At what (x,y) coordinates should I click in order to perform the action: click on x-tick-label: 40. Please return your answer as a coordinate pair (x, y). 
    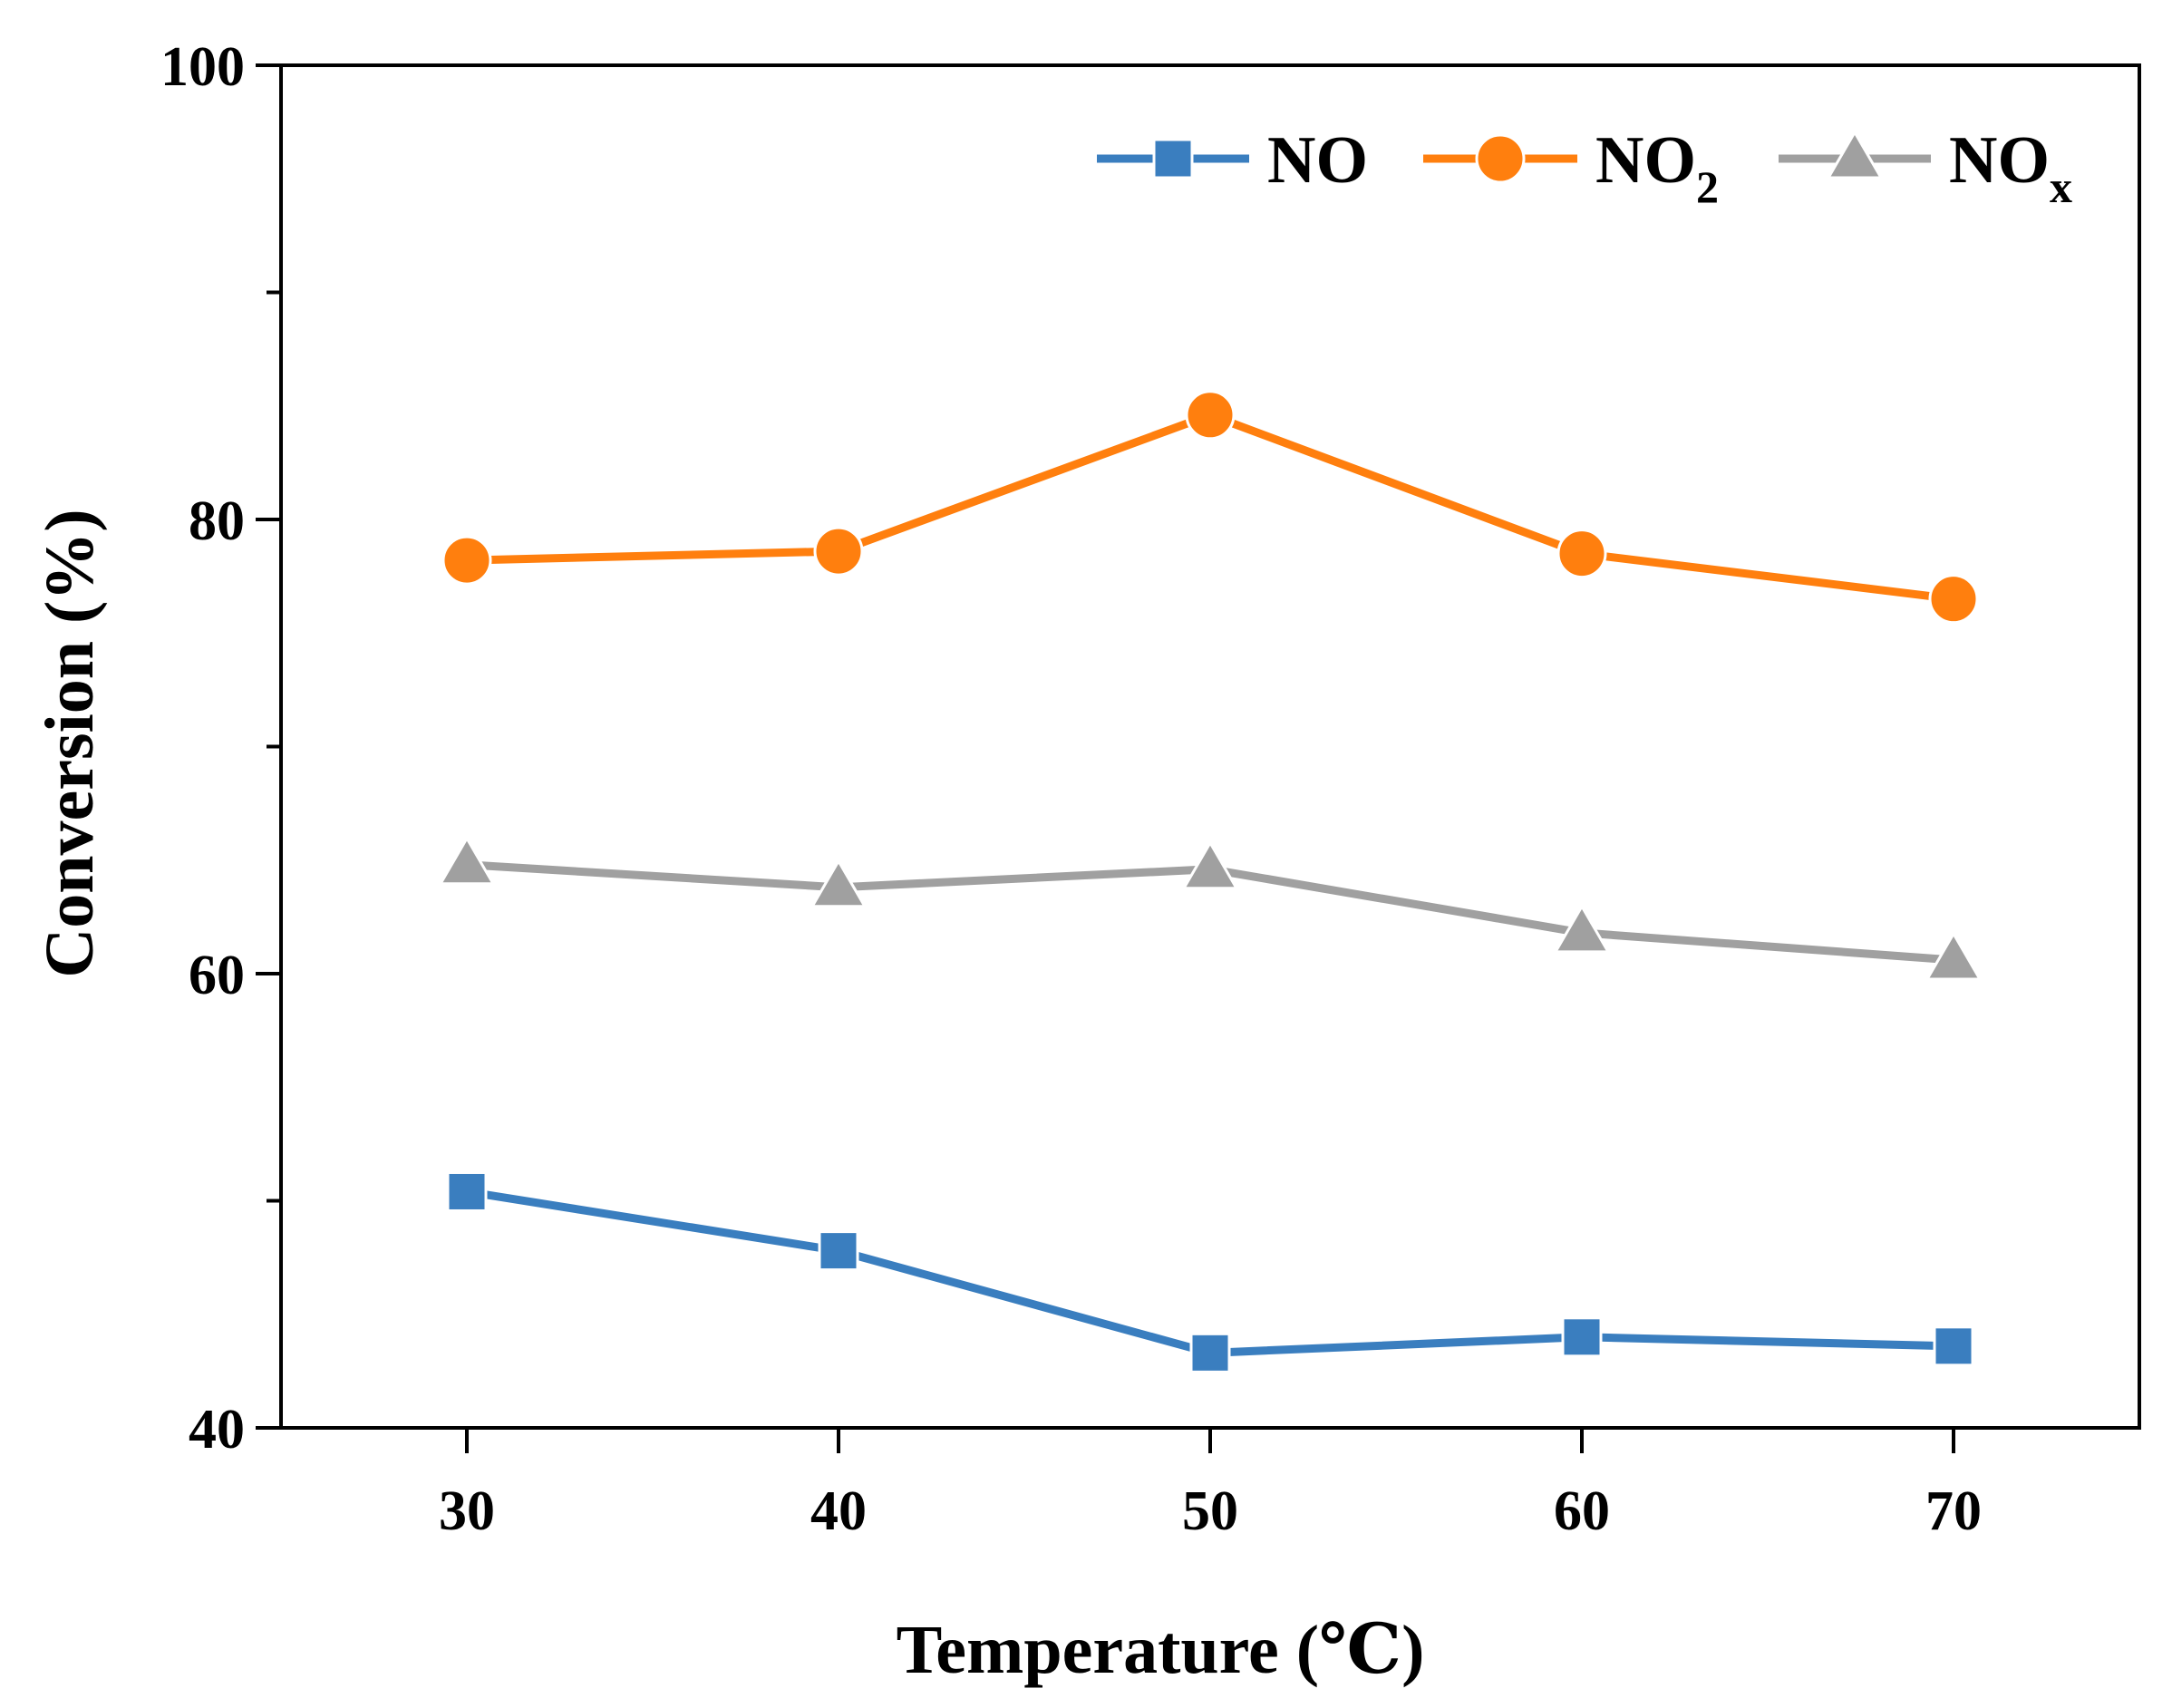
    Looking at the image, I should click on (838, 1511).